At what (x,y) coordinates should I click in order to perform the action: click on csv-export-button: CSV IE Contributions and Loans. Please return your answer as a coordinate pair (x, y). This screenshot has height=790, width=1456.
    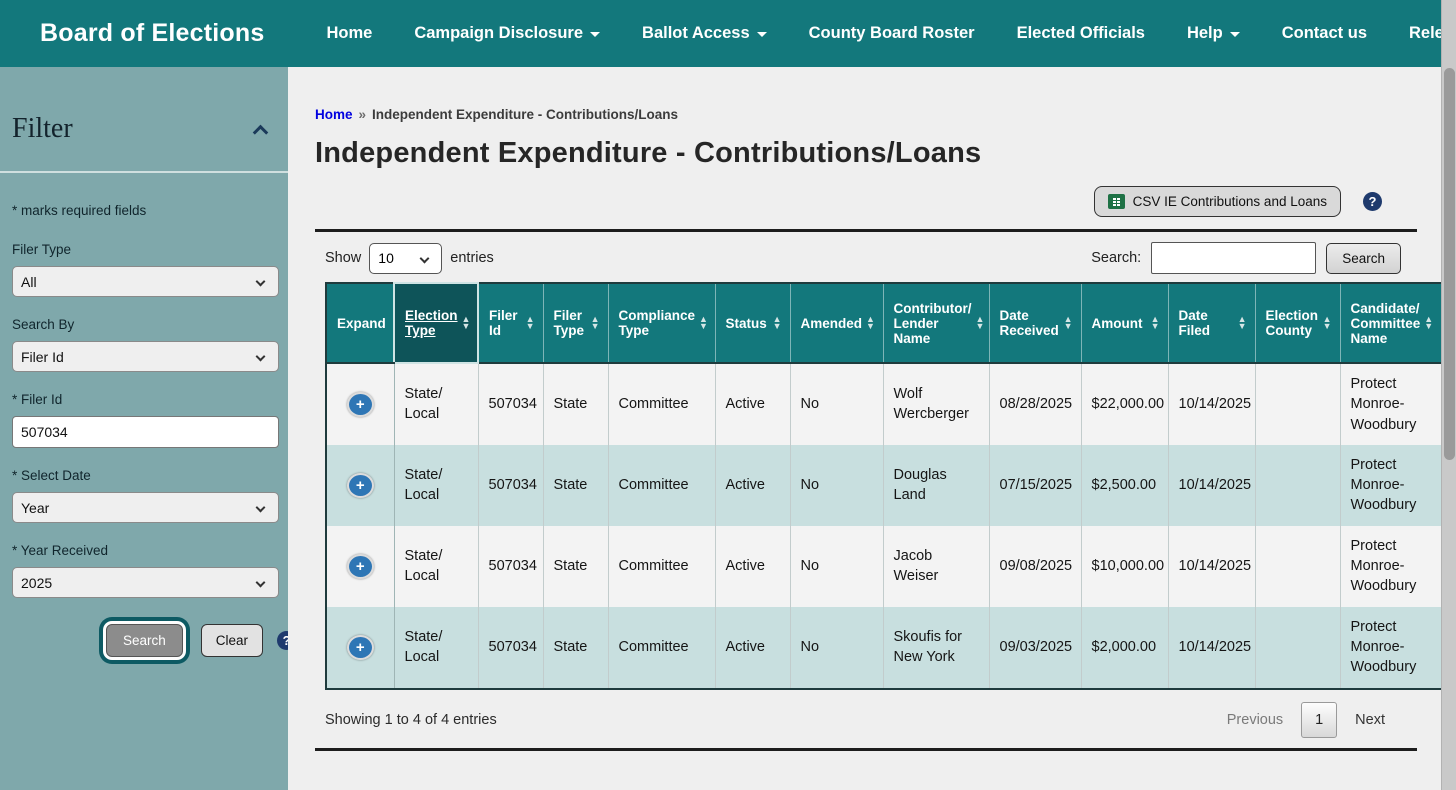
    Looking at the image, I should click on (1217, 201).